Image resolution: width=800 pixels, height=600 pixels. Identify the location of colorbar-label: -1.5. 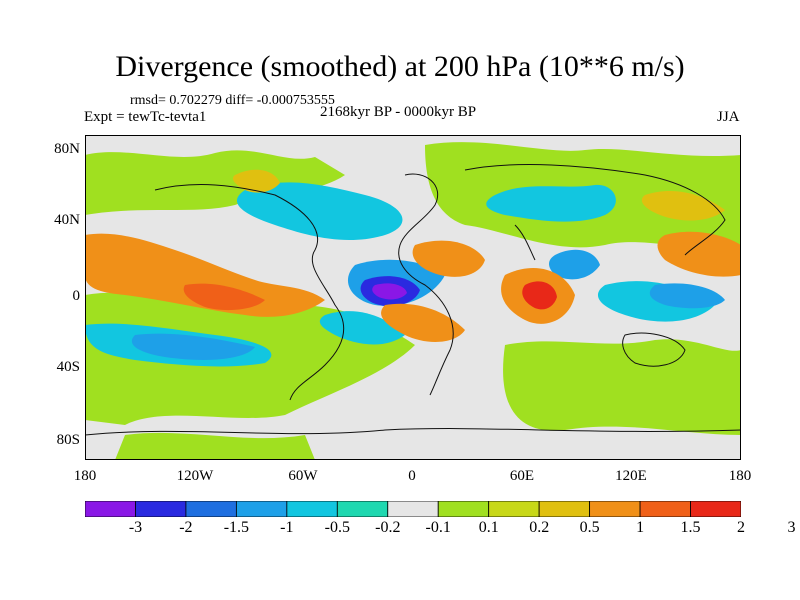
(236, 527).